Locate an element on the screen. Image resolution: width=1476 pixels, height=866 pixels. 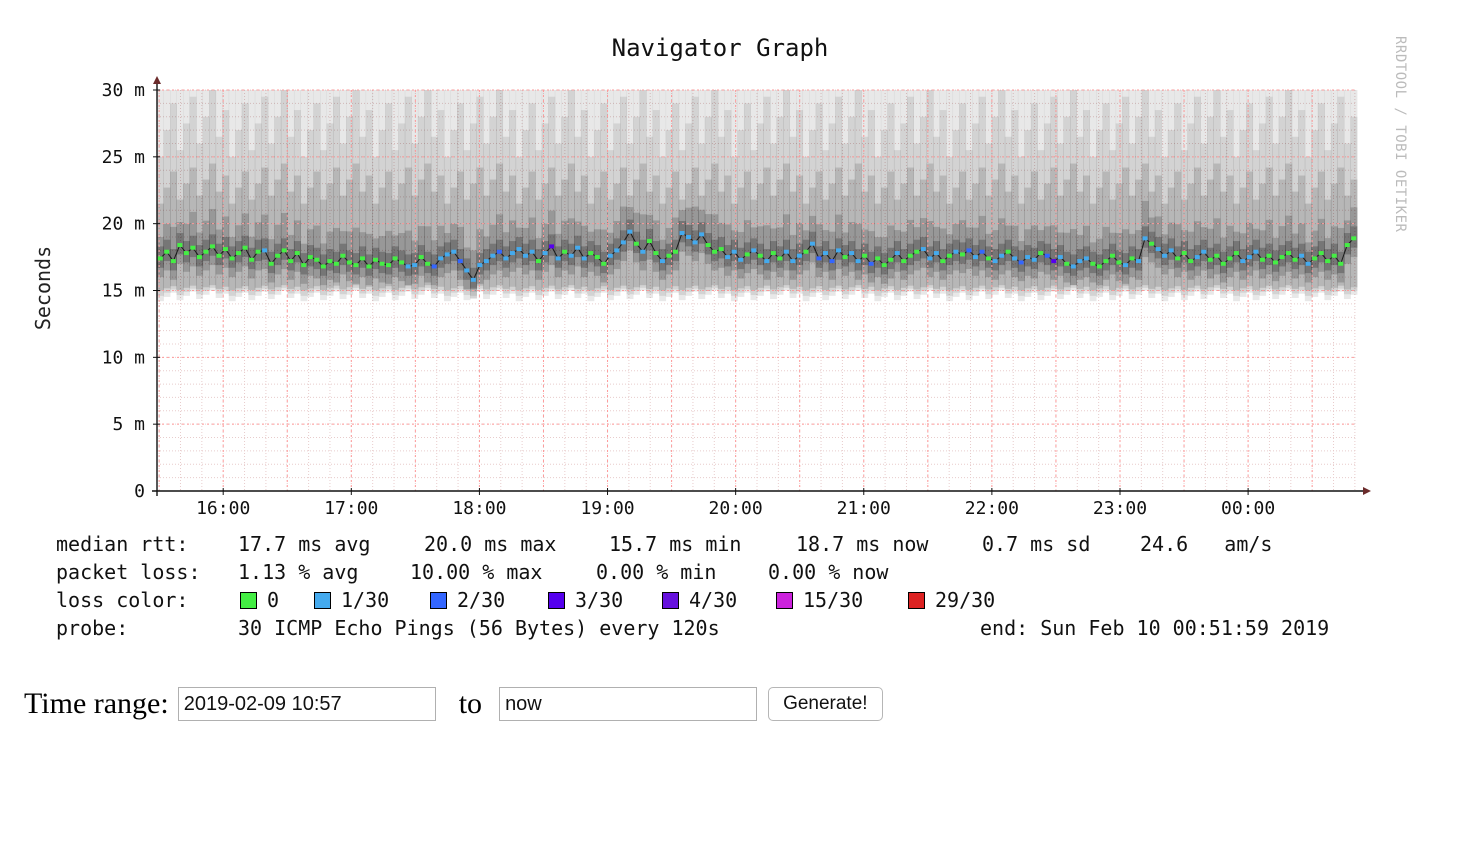
loss-now: 0.00 % now is located at coordinates (828, 572).